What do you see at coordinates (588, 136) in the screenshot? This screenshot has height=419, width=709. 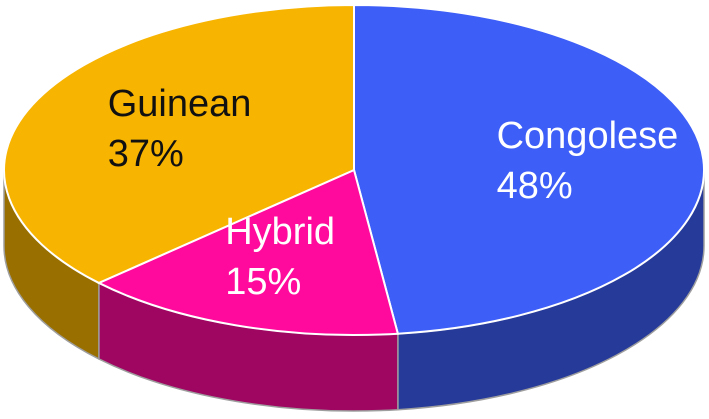 I see `slice-label: Congolese` at bounding box center [588, 136].